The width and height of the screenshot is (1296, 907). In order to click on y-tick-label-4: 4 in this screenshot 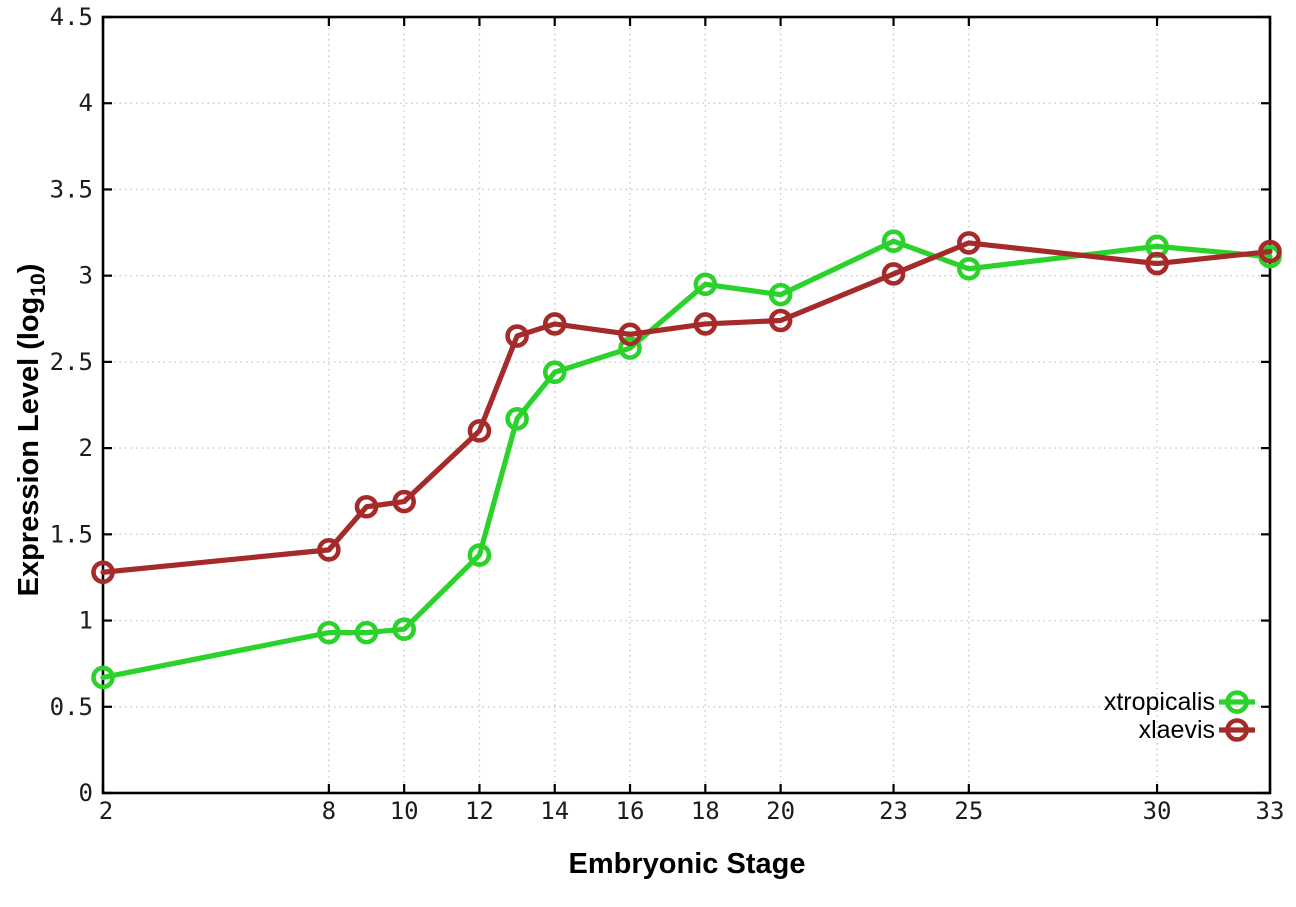, I will do `click(86, 103)`.